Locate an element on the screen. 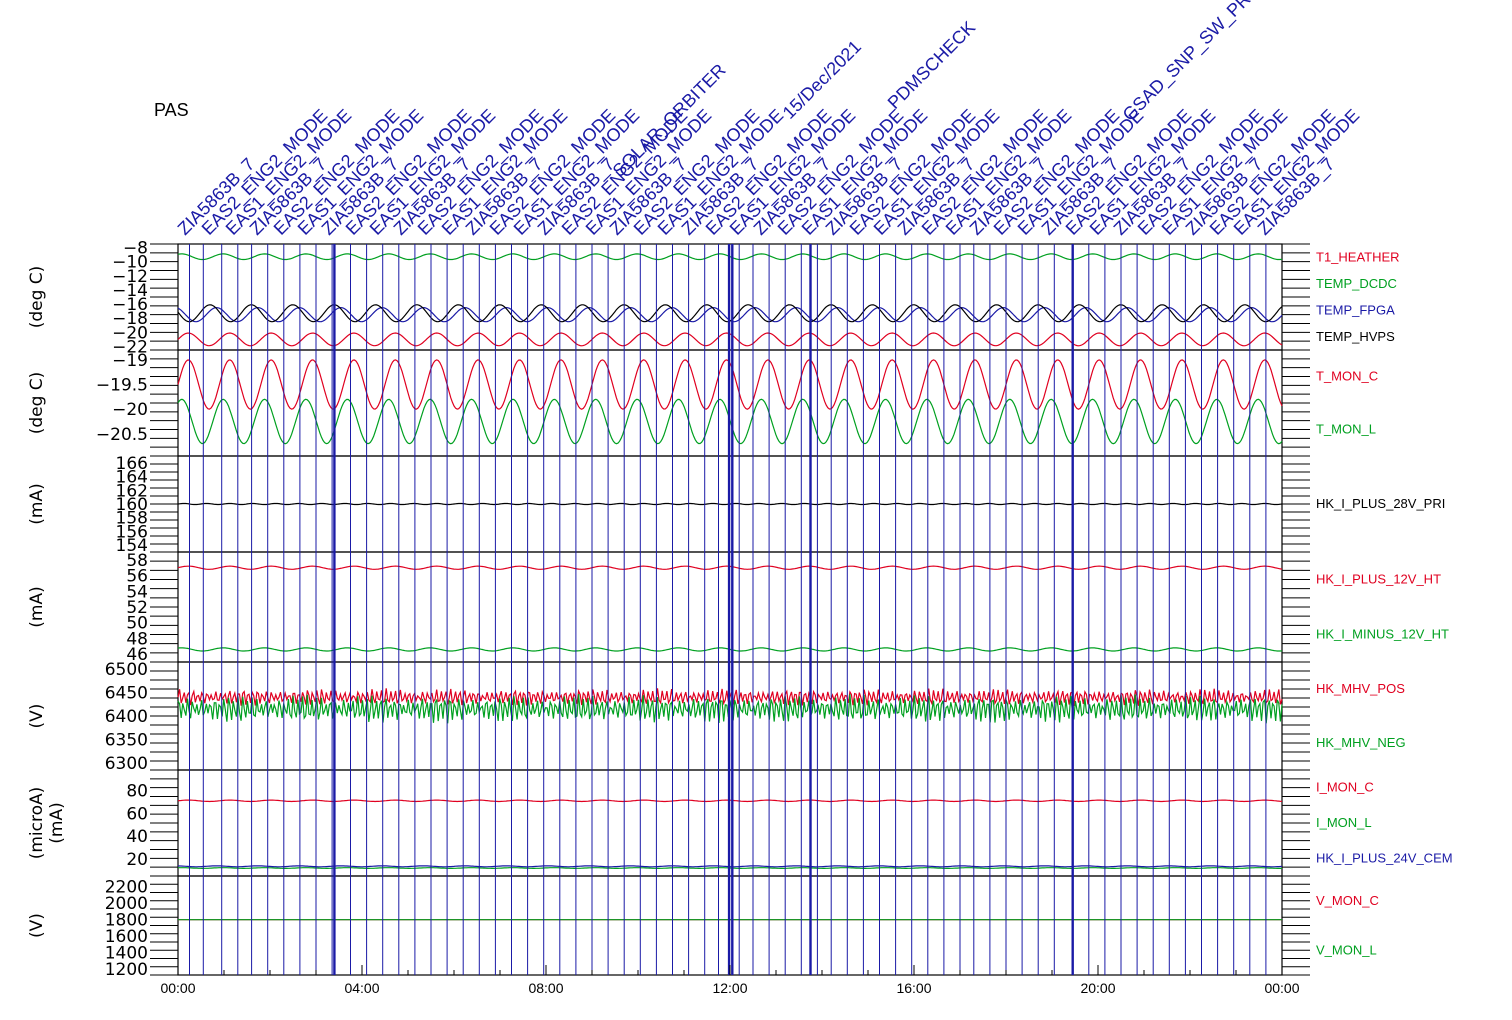 The height and width of the screenshot is (1020, 1512). legend-entry: T_MON_C is located at coordinates (1347, 376).